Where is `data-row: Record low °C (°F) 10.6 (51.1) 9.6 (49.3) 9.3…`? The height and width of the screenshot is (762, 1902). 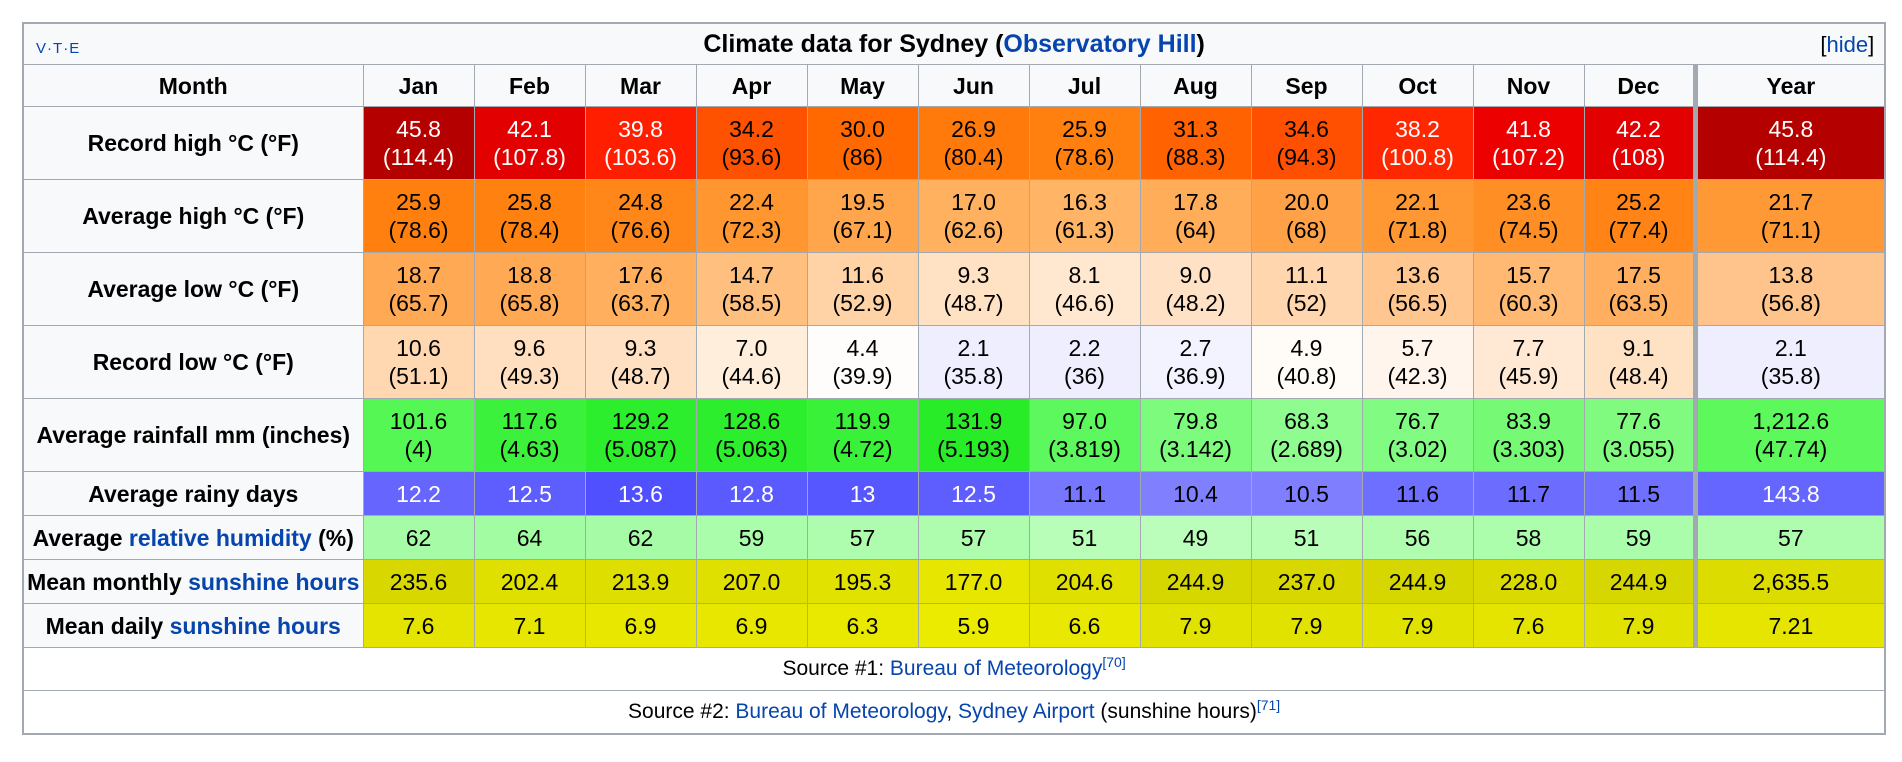 data-row: Record low °C (°F) 10.6 (51.1) 9.6 (49.3) 9.3… is located at coordinates (954, 362).